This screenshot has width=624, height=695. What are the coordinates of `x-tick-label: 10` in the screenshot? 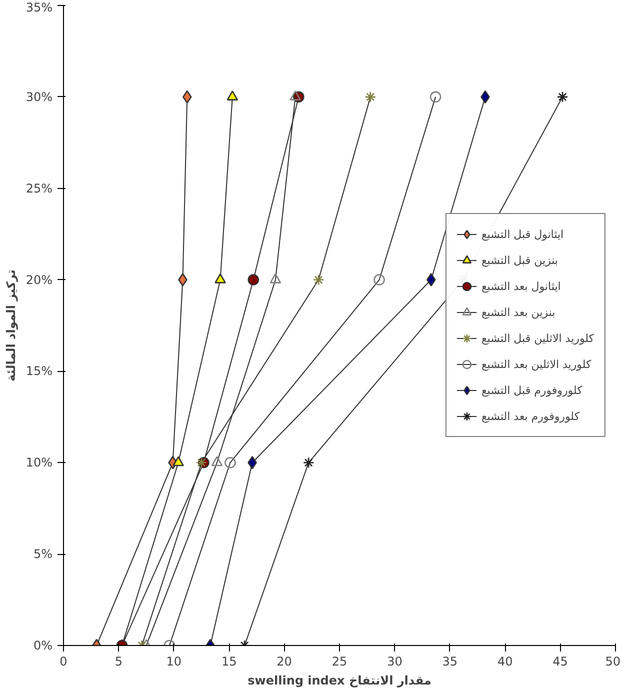 It's located at (174, 661).